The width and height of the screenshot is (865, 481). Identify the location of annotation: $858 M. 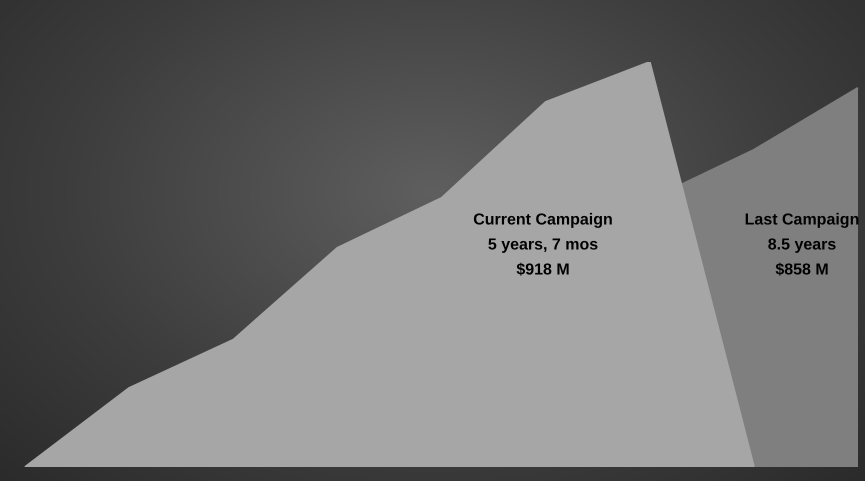
(802, 269).